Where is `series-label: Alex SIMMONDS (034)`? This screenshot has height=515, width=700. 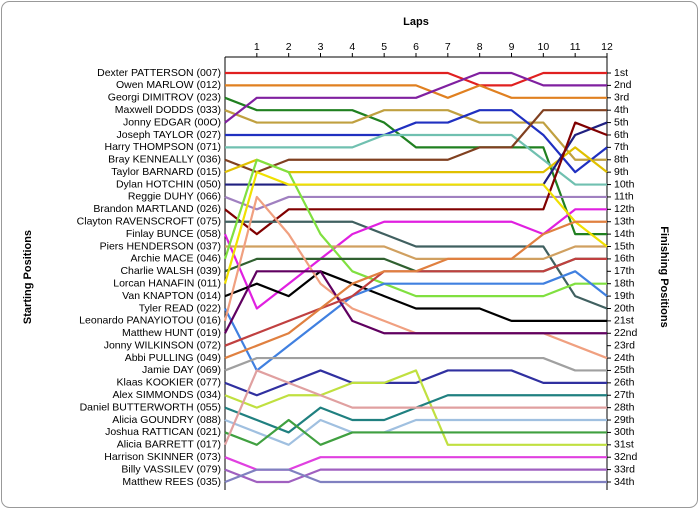
series-label: Alex SIMMONDS (034) is located at coordinates (166, 395).